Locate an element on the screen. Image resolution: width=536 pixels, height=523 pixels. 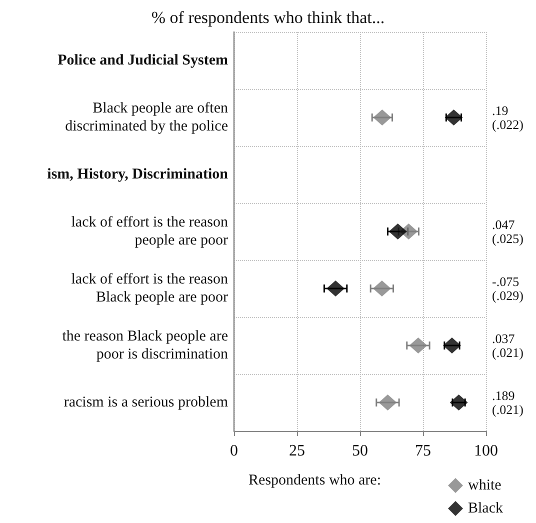
x-tick-label: 75 is located at coordinates (423, 451).